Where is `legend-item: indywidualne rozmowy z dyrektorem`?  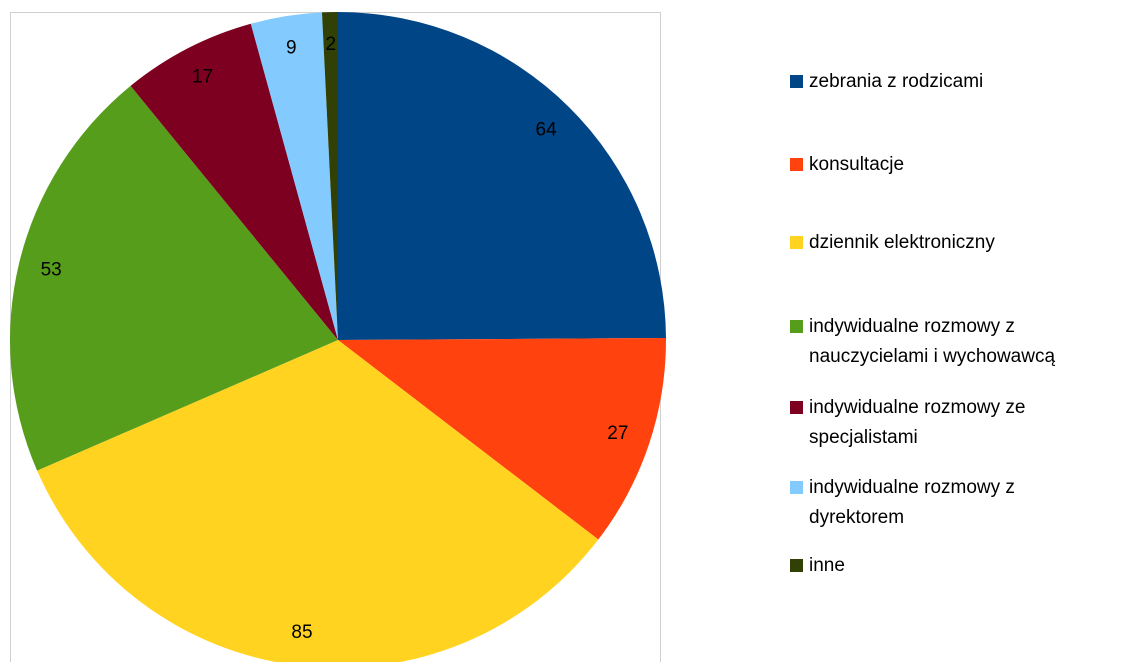
legend-item: indywidualne rozmowy z dyrektorem is located at coordinates (950, 503).